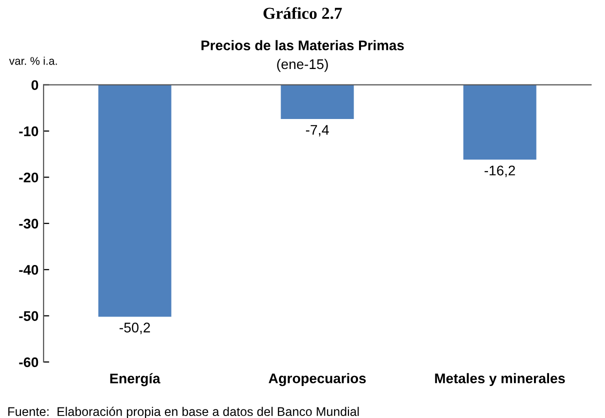 This screenshot has height=418, width=605. I want to click on x-tick-label: Energía, so click(135, 379).